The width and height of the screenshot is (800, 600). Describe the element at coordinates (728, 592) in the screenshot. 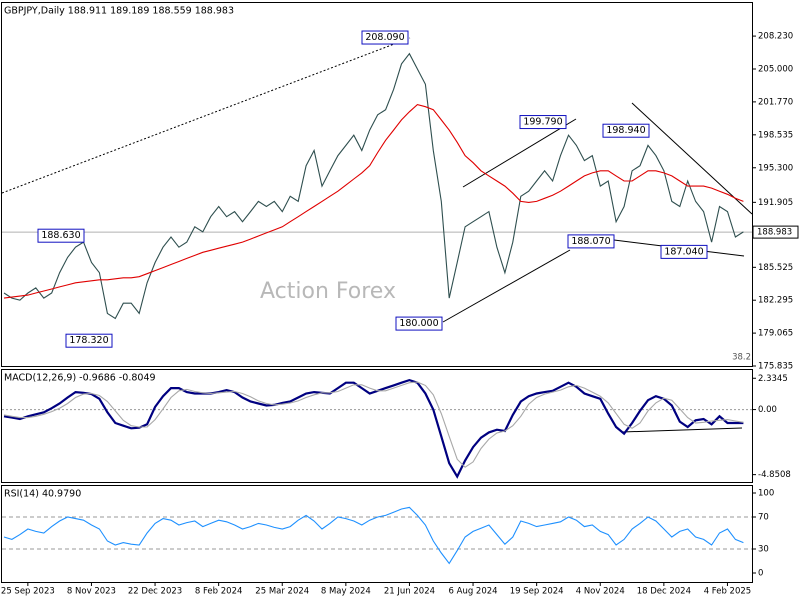

I see `x-tick-label: 4 Feb 2025` at that location.